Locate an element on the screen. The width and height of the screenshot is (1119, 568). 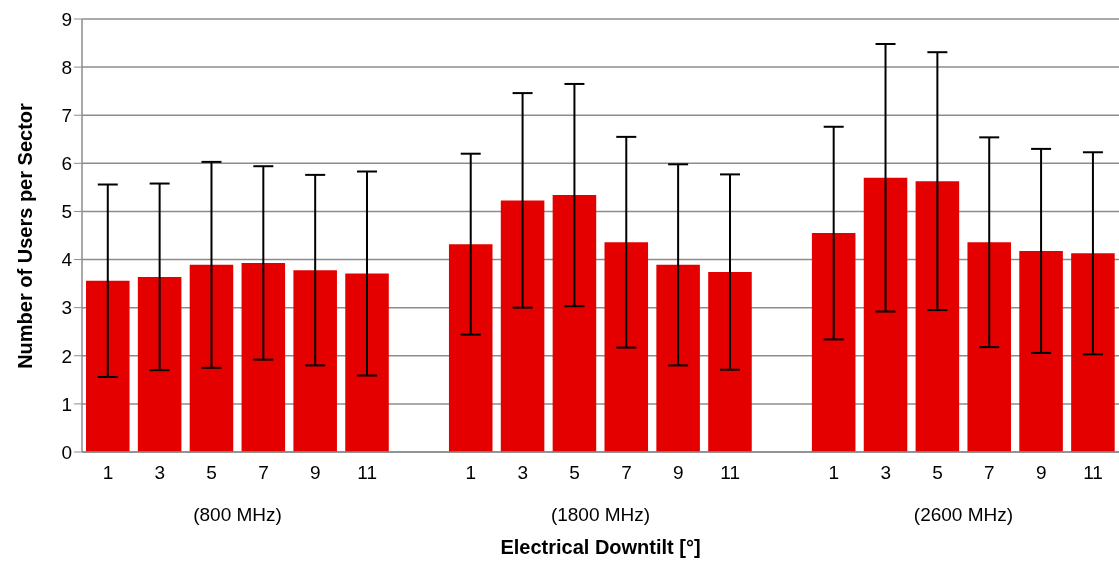
y-tick-label: 0 is located at coordinates (66, 452).